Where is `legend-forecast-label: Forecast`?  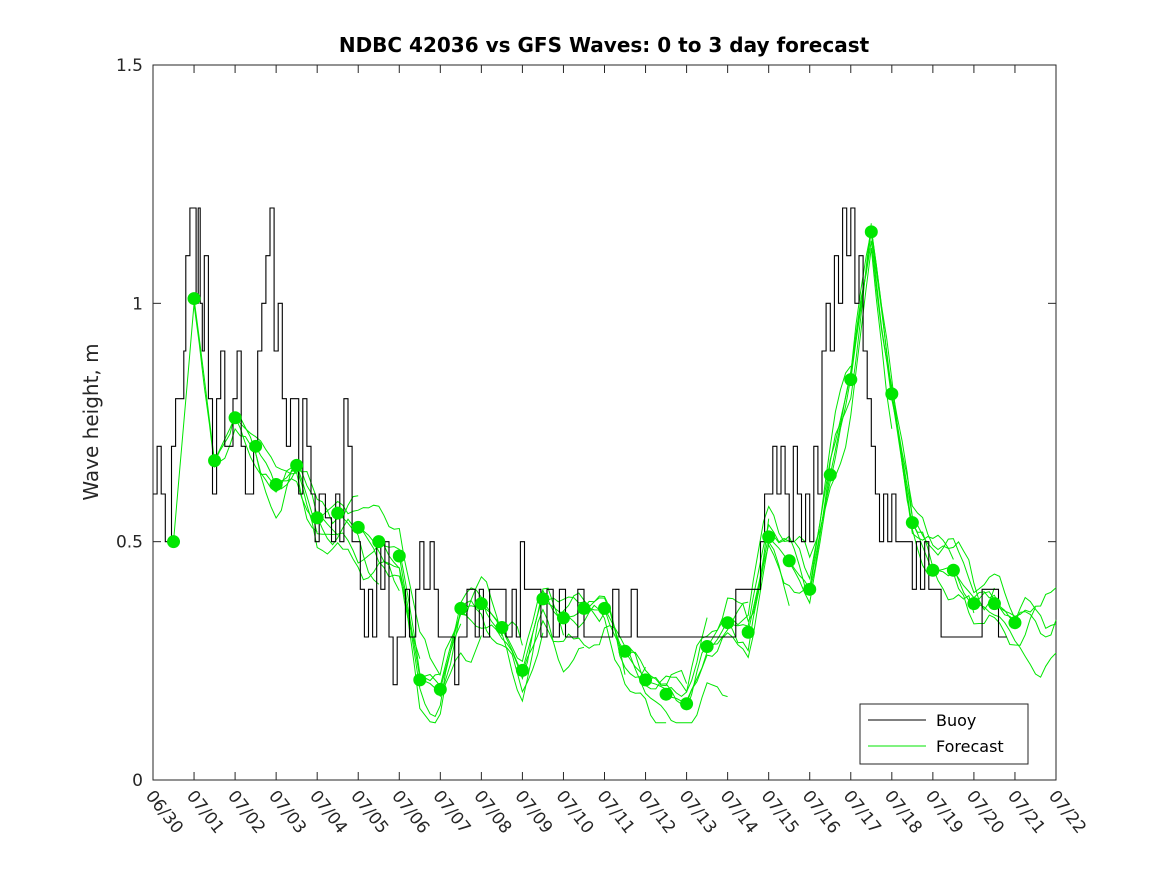
legend-forecast-label: Forecast is located at coordinates (970, 746).